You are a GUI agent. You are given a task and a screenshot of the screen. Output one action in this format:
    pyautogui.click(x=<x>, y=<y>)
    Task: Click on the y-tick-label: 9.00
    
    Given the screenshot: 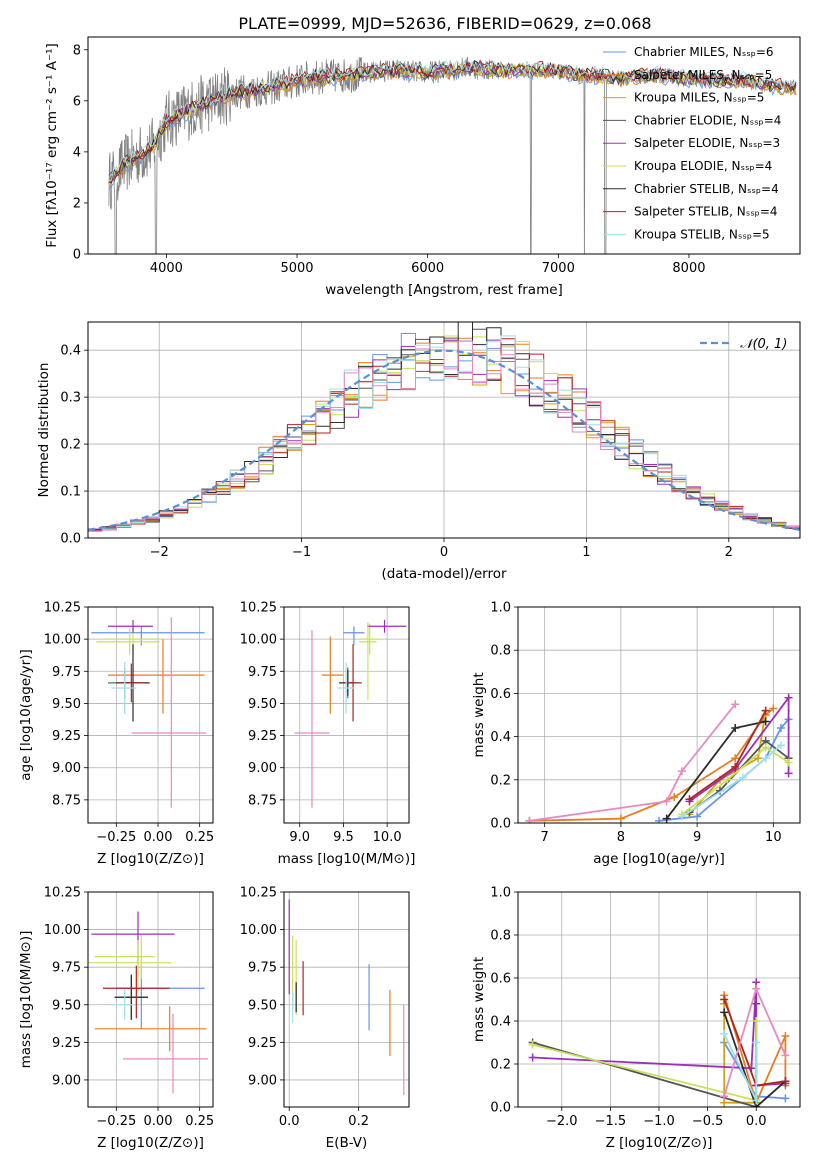 What is the action you would take?
    pyautogui.click(x=262, y=1080)
    